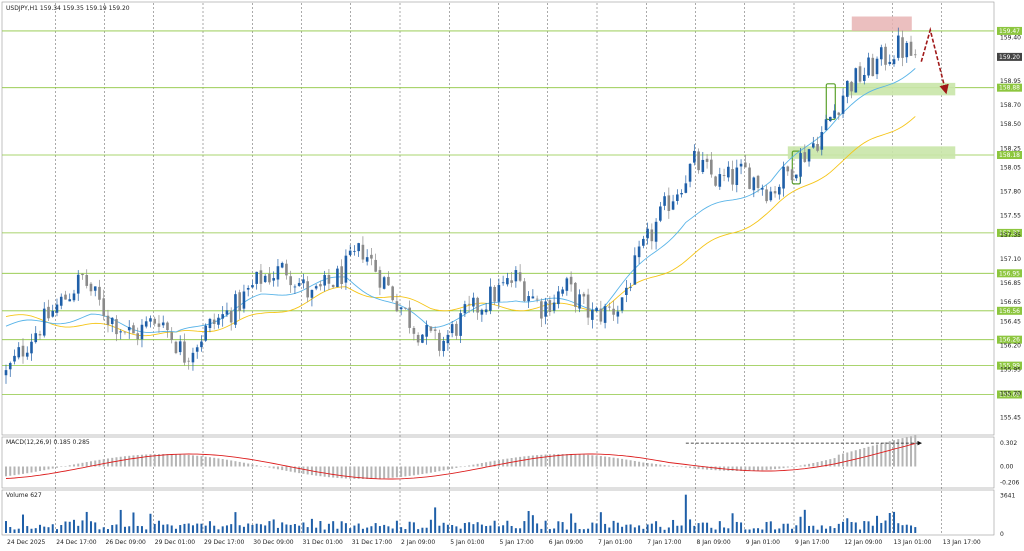 The height and width of the screenshot is (551, 1024). I want to click on volume-header: Volume 627, so click(24, 495).